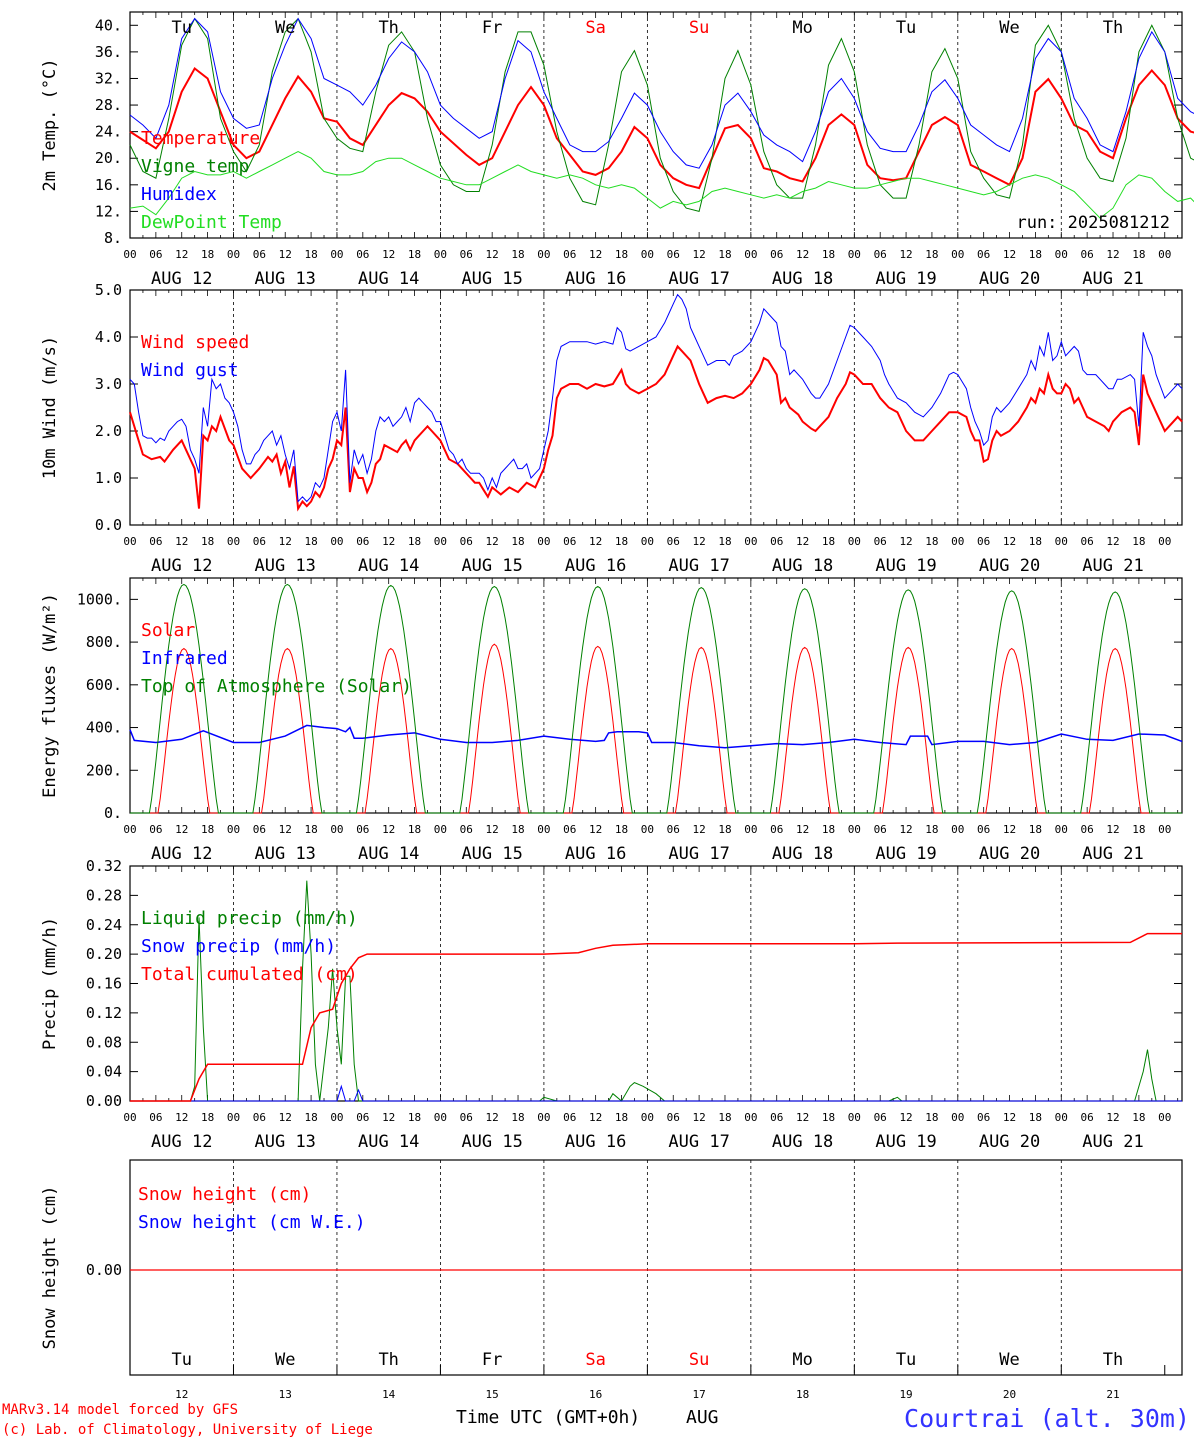 This screenshot has height=1440, width=1194. Describe the element at coordinates (108, 384) in the screenshot. I see `y-tick-label: 3.0` at that location.